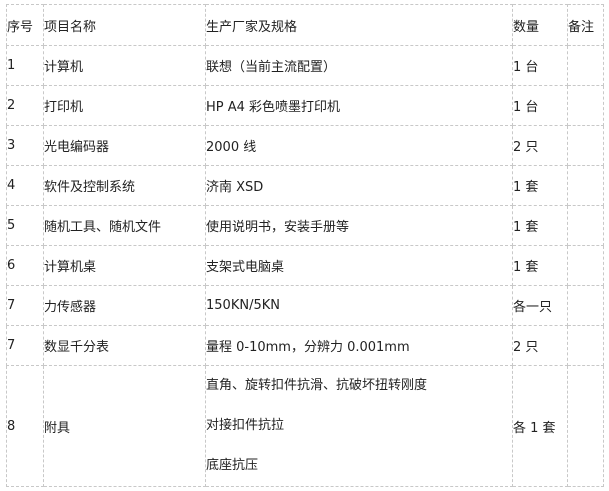 Image resolution: width=609 pixels, height=491 pixels. What do you see at coordinates (25, 265) in the screenshot?
I see `cell-no: 6` at bounding box center [25, 265].